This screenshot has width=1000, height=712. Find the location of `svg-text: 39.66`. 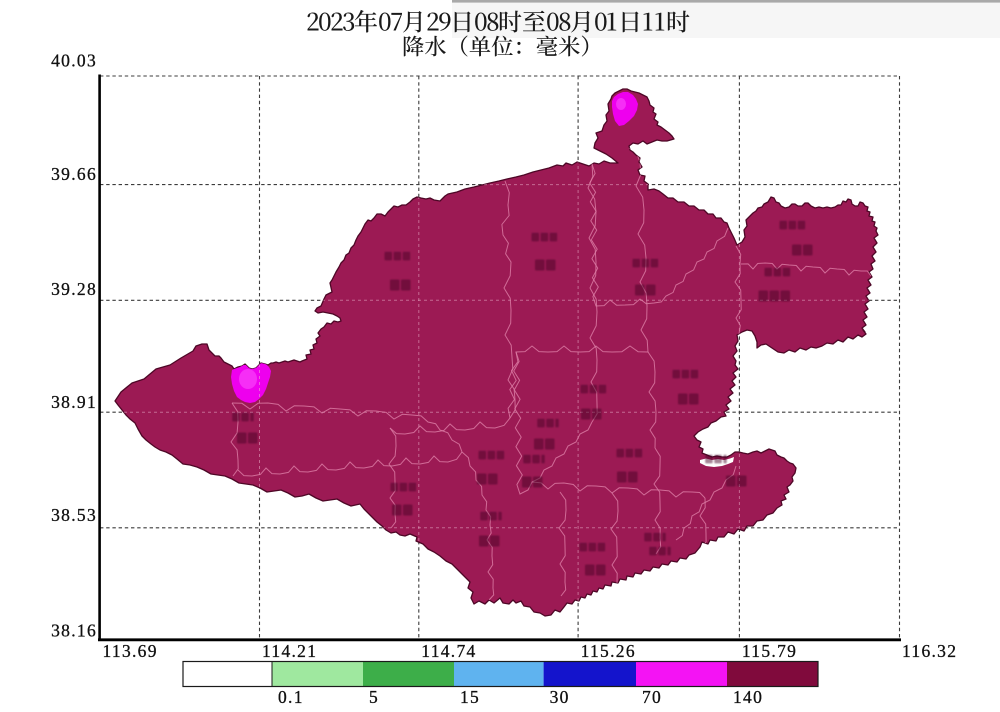

svg-text: 39.66 is located at coordinates (74, 174).